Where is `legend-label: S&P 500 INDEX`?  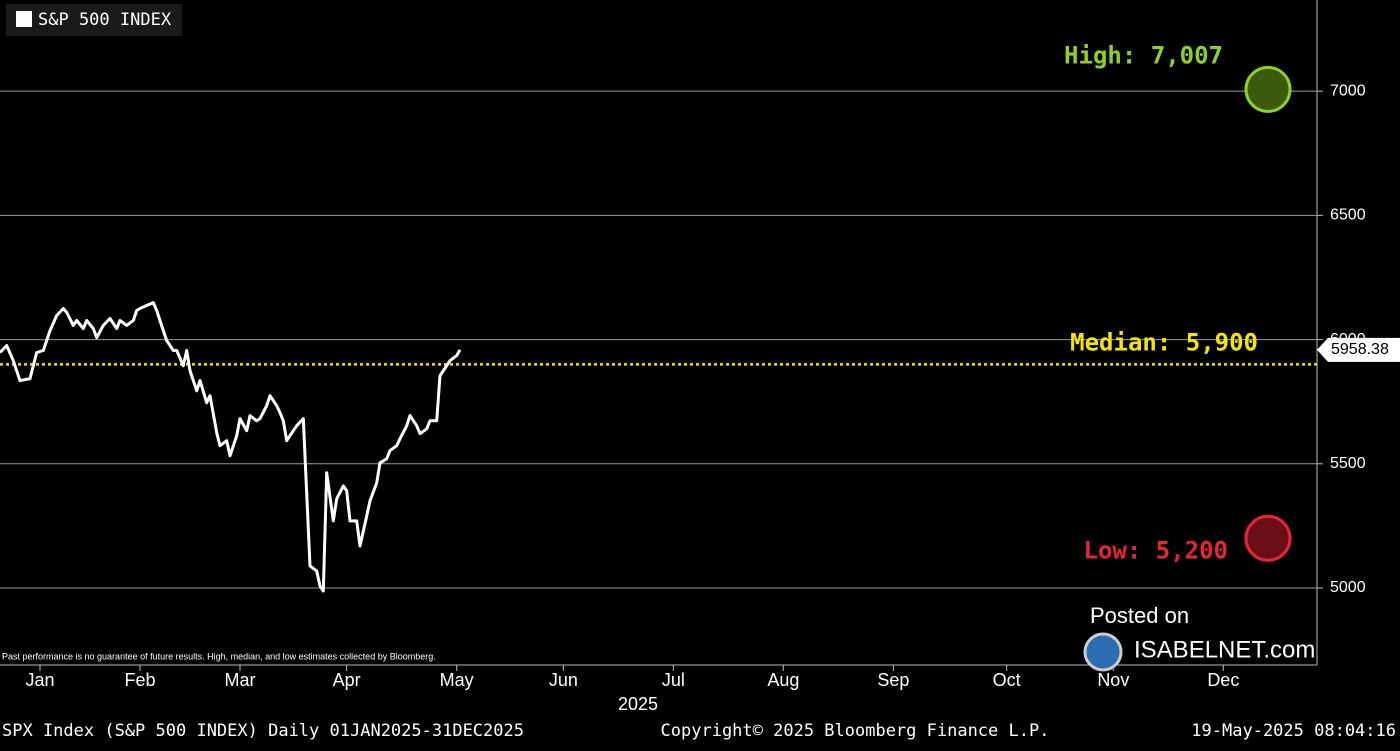 legend-label: S&P 500 INDEX is located at coordinates (105, 20).